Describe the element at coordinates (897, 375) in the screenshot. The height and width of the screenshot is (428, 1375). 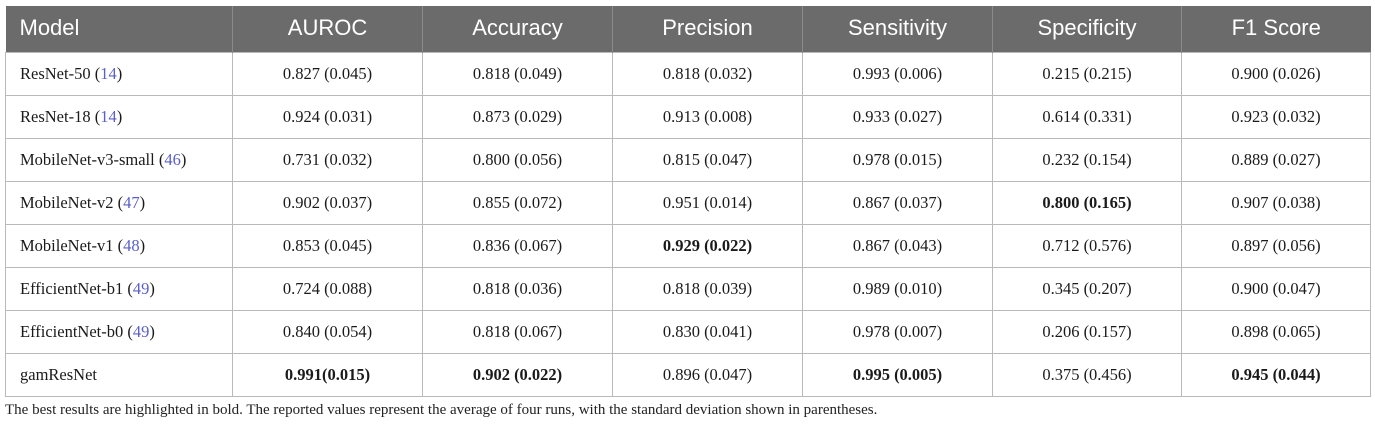
I see `best-value-cell: 0.995 (0.005)` at that location.